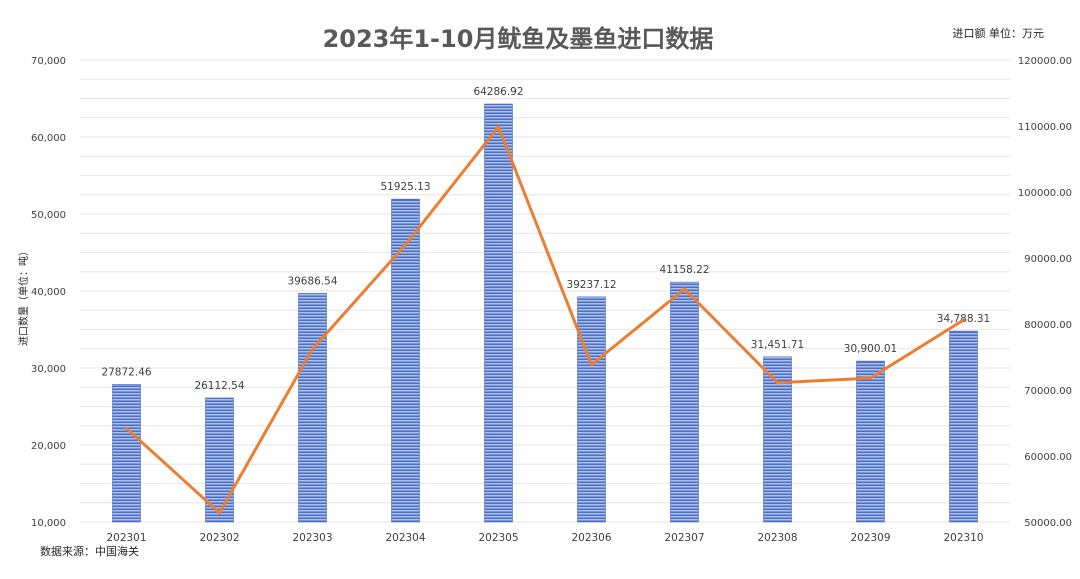 This screenshot has height=579, width=1080. Describe the element at coordinates (1045, 193) in the screenshot. I see `right-tick-label: 100000.00` at that location.